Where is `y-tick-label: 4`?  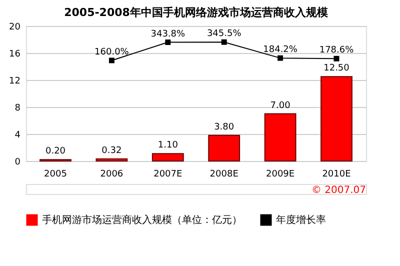
y-tick-label: 4 is located at coordinates (17, 135).